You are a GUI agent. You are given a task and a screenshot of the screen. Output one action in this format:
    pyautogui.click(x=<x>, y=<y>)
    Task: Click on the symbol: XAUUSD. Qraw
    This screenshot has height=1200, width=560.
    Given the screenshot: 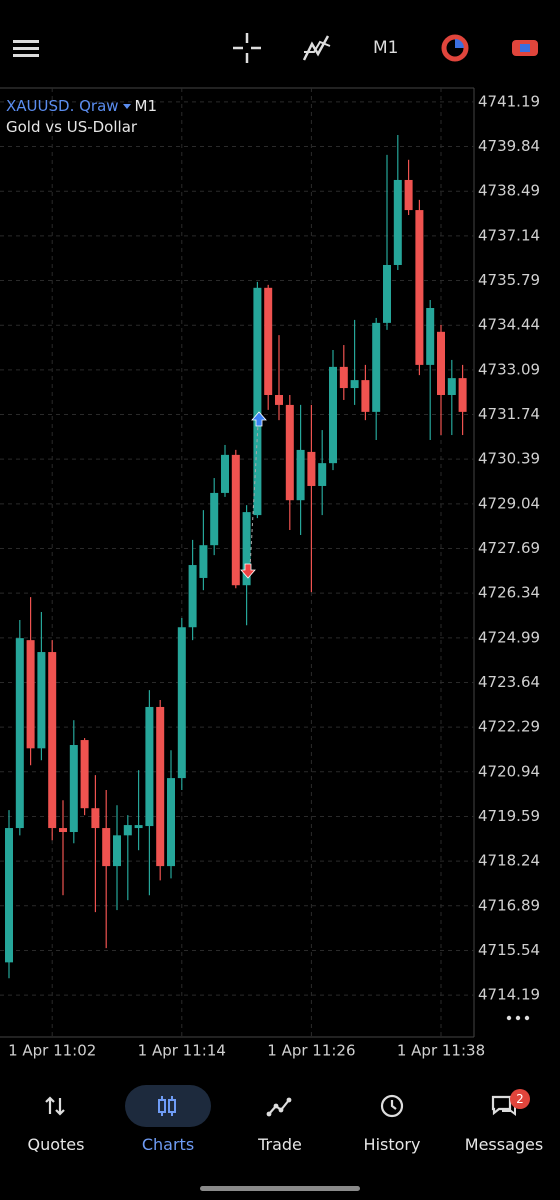 What is the action you would take?
    pyautogui.click(x=62, y=106)
    